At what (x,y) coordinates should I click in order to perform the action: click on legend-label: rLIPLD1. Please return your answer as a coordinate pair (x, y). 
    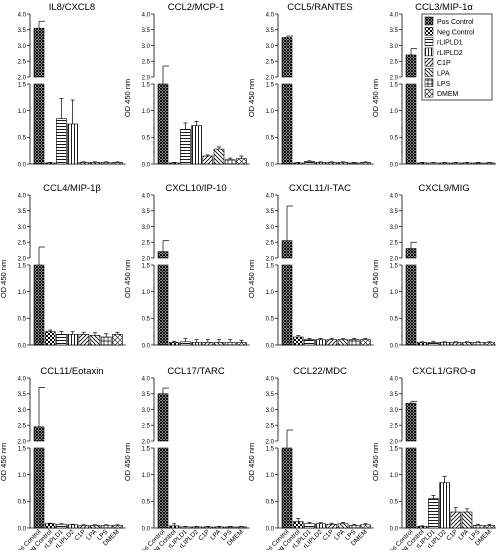
    Looking at the image, I should click on (450, 43).